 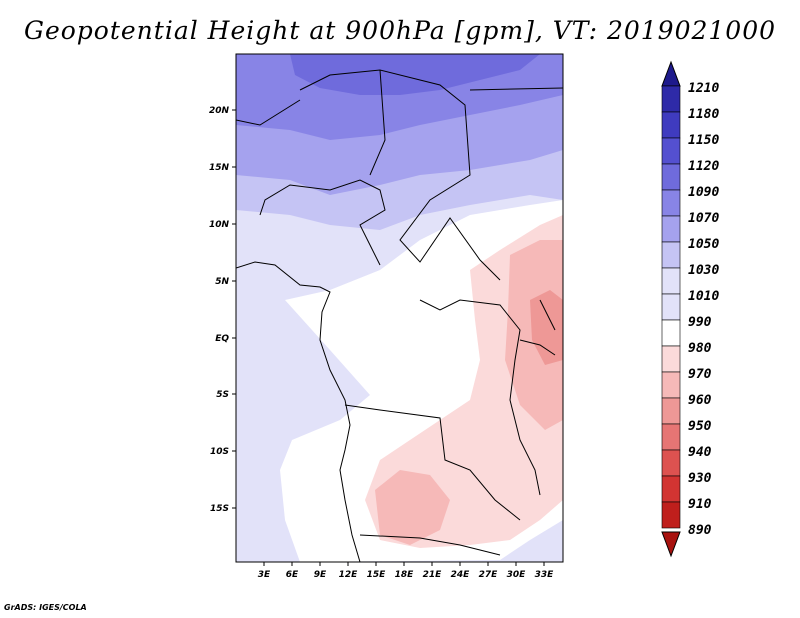 I want to click on colorbar-label: 1070, so click(x=703, y=218).